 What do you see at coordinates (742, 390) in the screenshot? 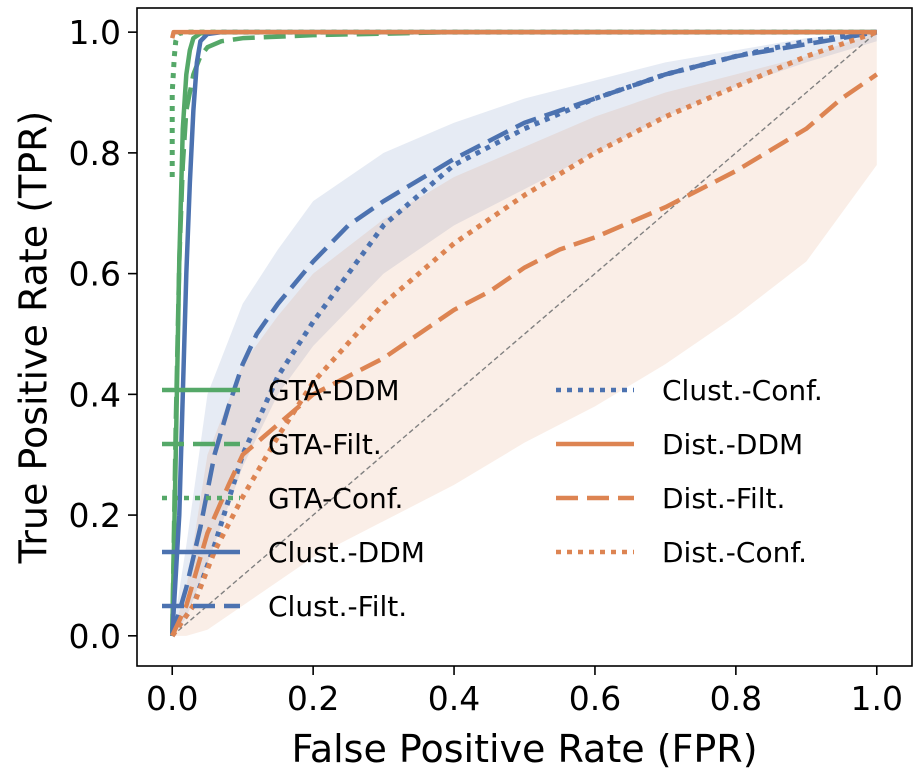
I see `legend-label-clust-conf: Clust.-Conf.` at bounding box center [742, 390].